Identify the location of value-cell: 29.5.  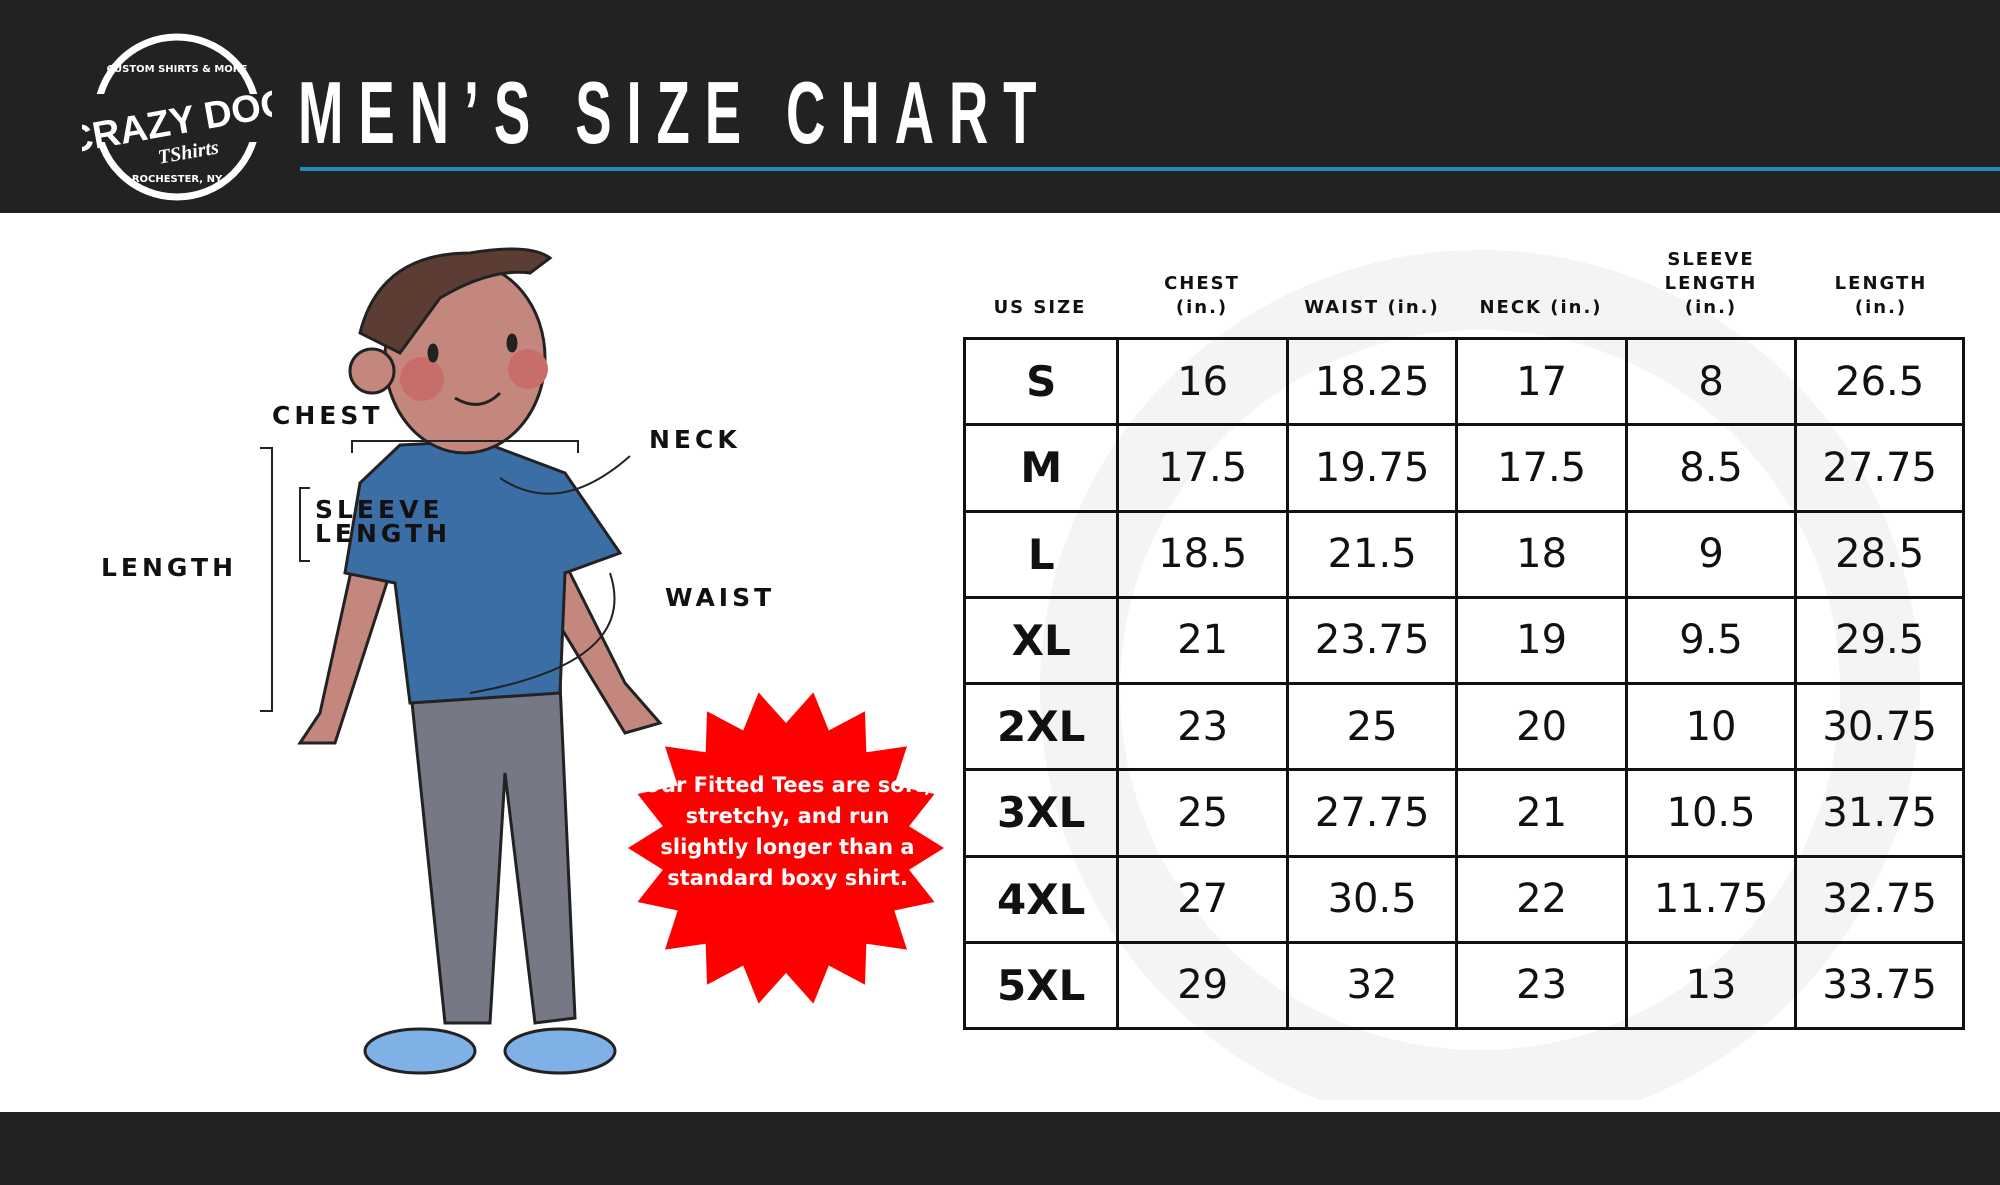
(1879, 640).